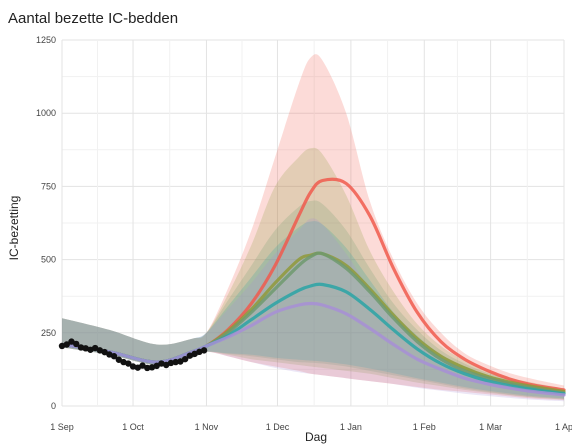  I want to click on y-tick-label: 250, so click(48, 333).